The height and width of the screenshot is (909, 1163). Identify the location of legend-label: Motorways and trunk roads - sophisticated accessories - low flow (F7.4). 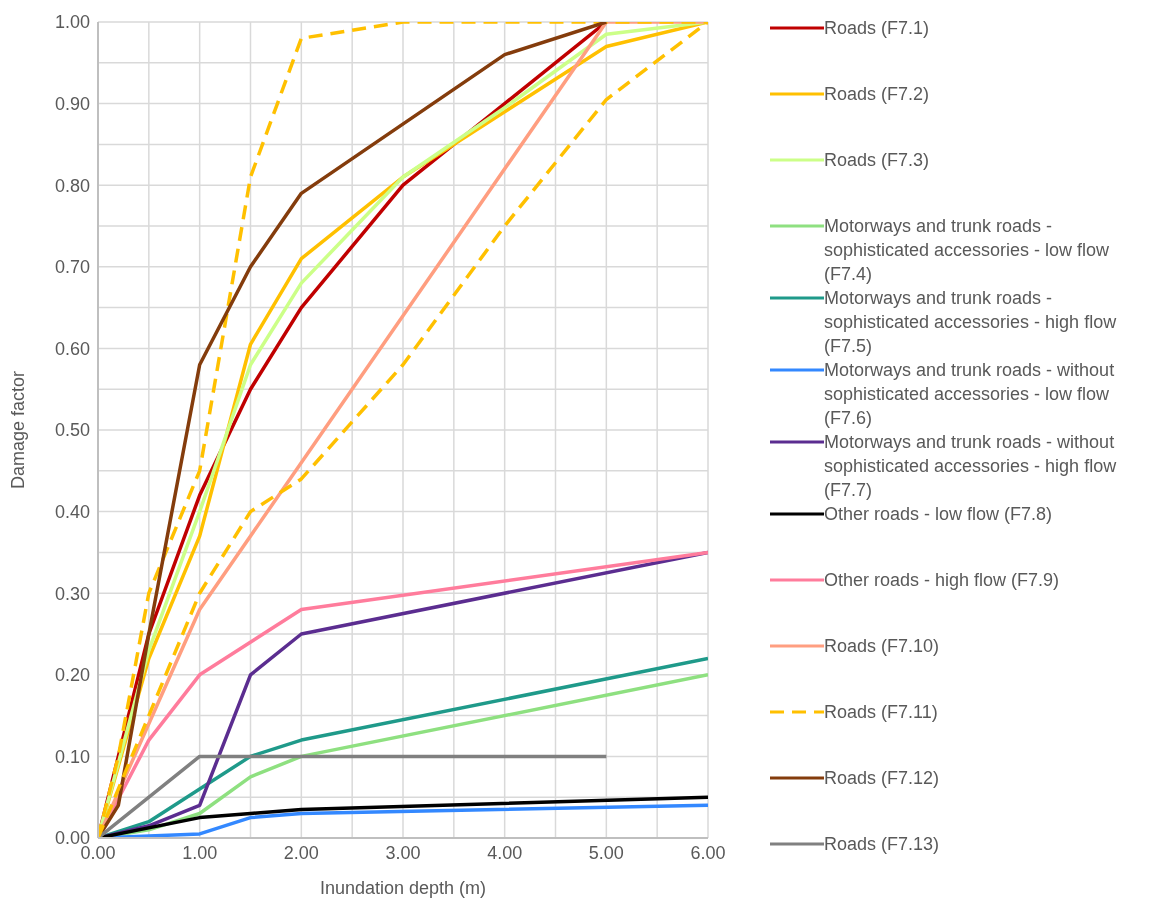
(967, 250).